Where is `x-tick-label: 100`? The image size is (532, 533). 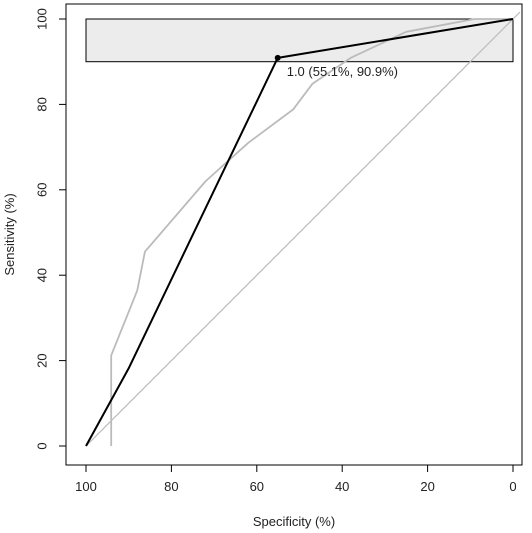 x-tick-label: 100 is located at coordinates (86, 486).